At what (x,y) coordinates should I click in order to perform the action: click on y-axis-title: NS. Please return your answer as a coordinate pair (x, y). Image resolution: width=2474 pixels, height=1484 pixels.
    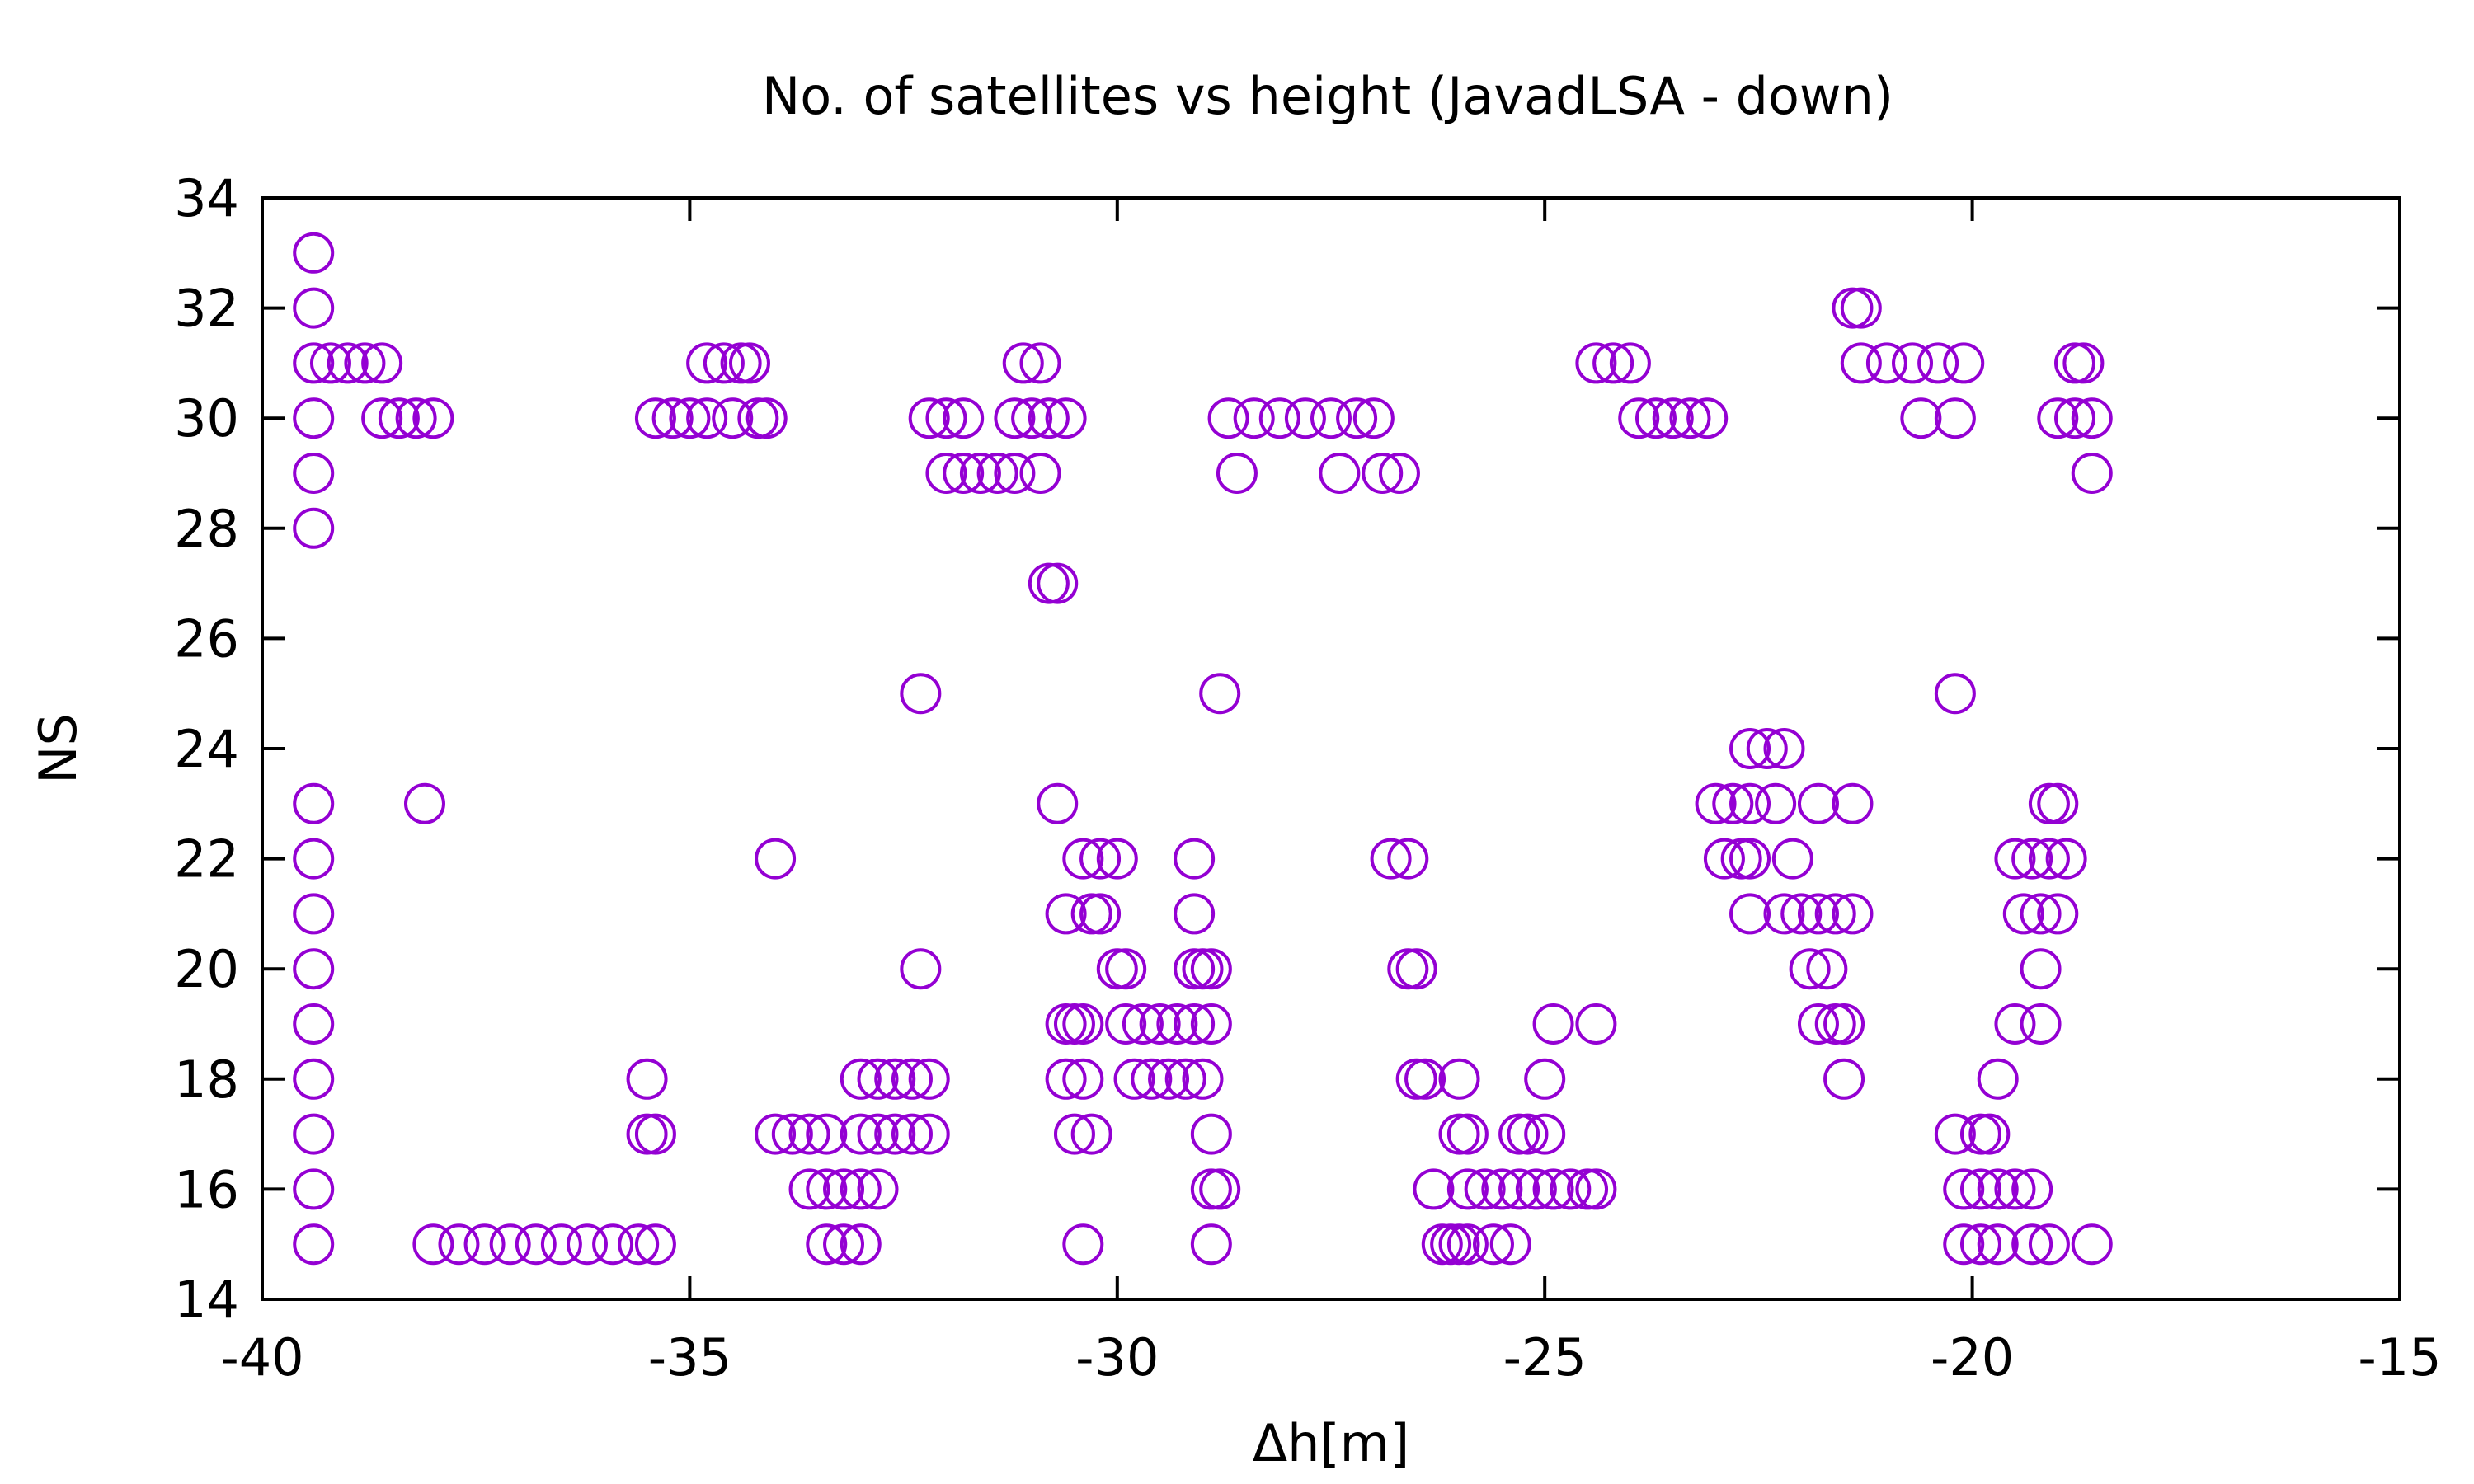
    Looking at the image, I should click on (58, 748).